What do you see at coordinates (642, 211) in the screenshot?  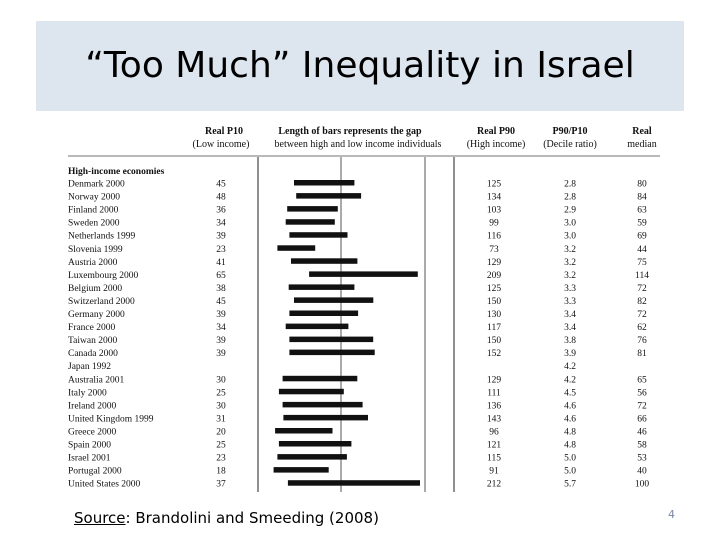 I see `row-median: 63` at bounding box center [642, 211].